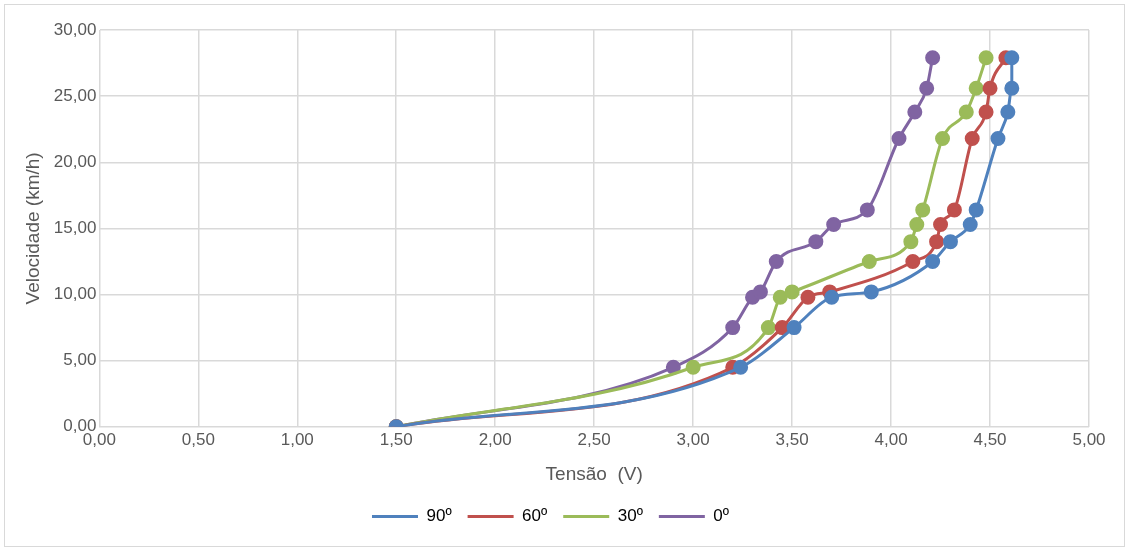 The image size is (1129, 551). What do you see at coordinates (594, 473) in the screenshot?
I see `x-axis-title: Tensão (V)` at bounding box center [594, 473].